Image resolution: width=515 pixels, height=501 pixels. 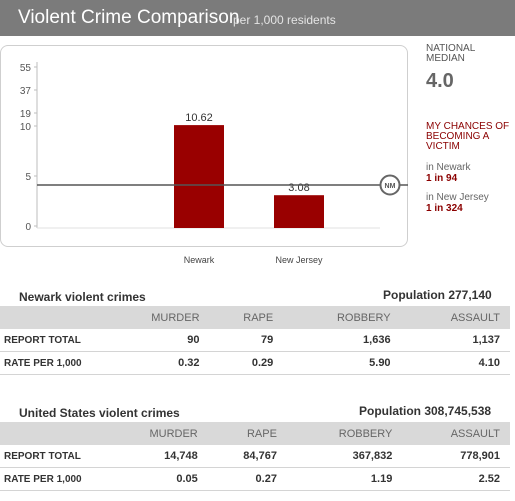 I want to click on table-row: REPORT TOTAL 90 79 1,636 1,137, so click(x=255, y=340).